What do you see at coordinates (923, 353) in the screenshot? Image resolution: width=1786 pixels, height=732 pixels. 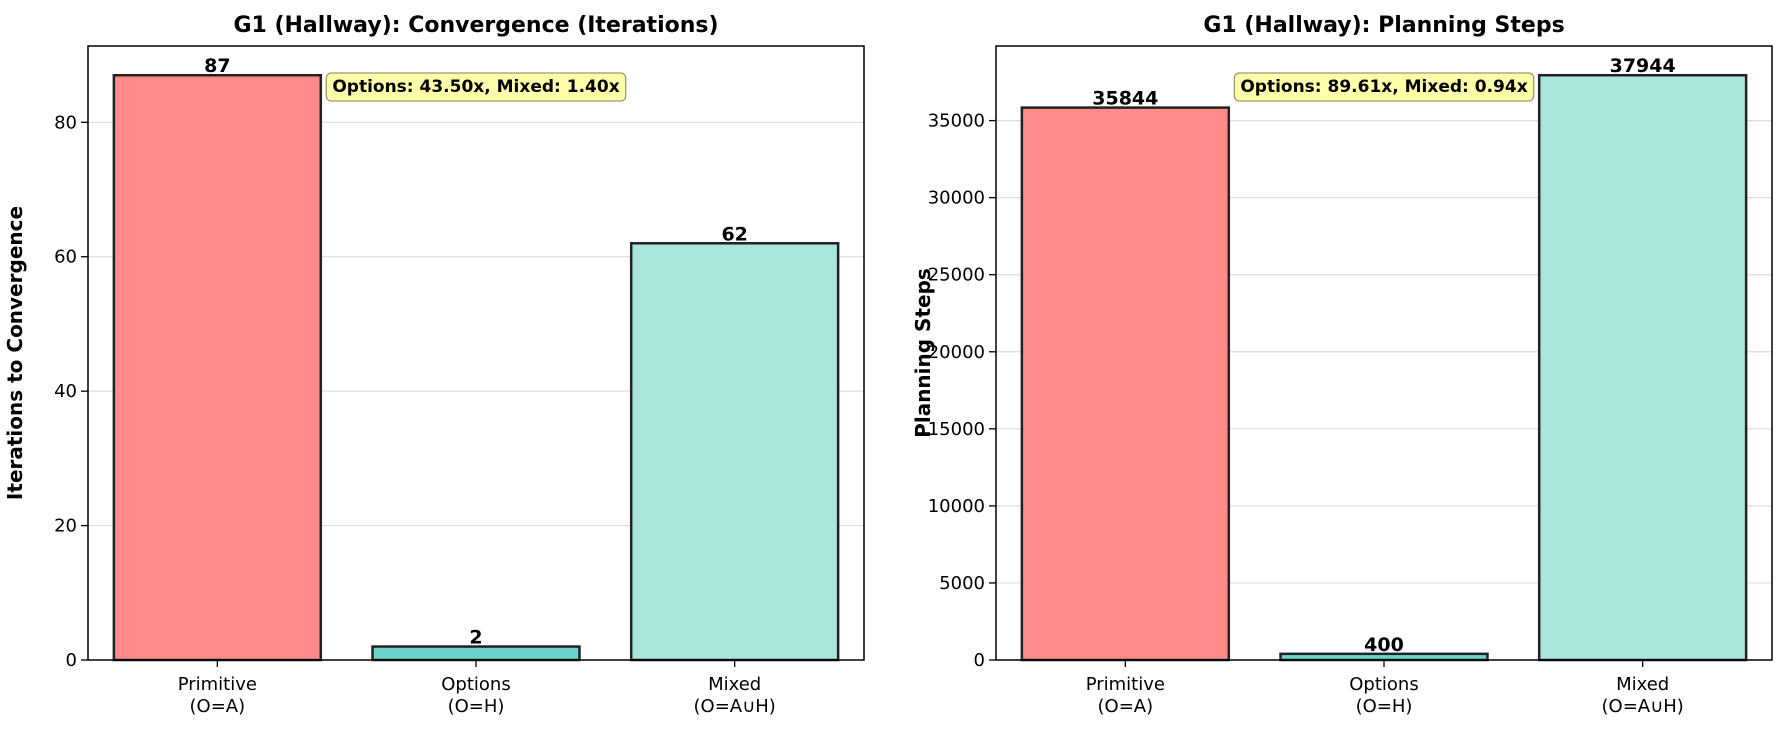 I see `y-axis-label: Planning Steps` at bounding box center [923, 353].